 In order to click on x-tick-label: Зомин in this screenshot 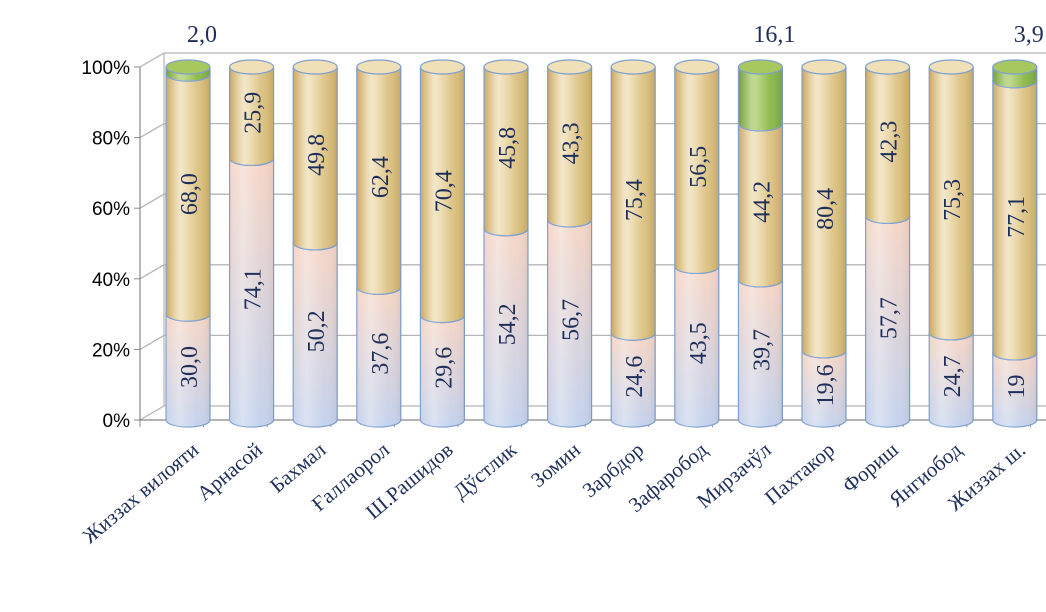, I will do `click(555, 464)`.